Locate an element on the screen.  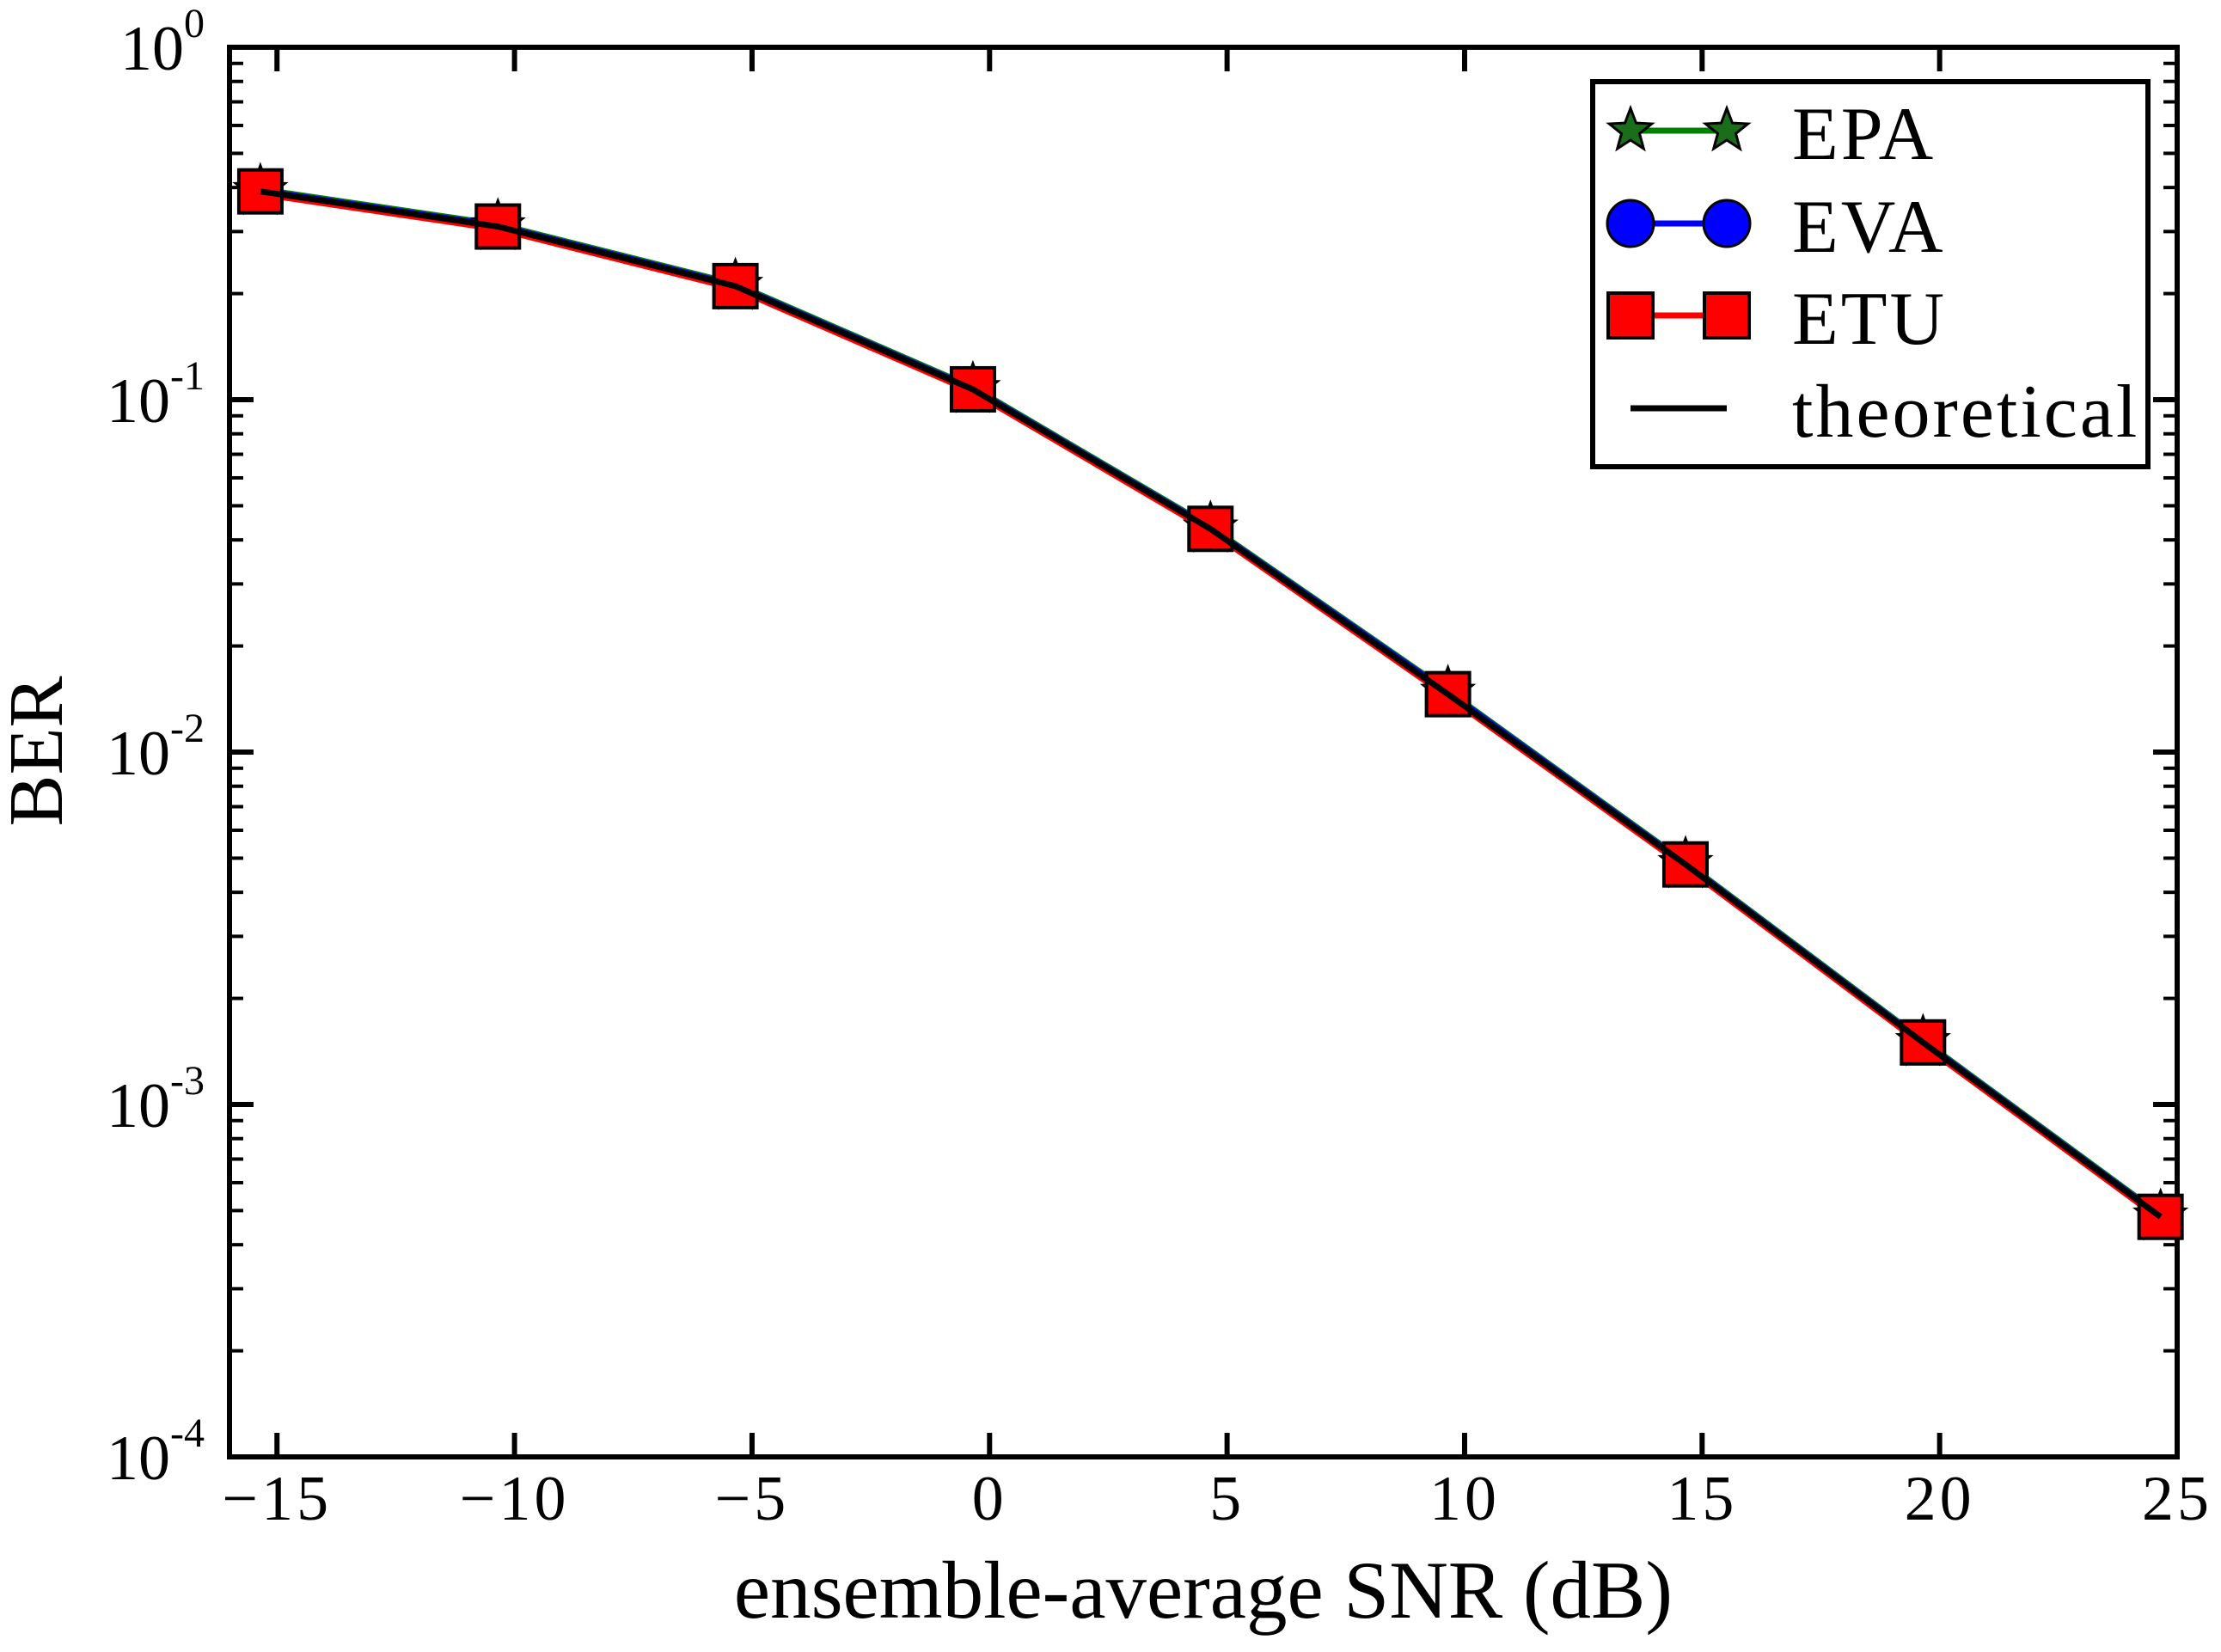
x-tick-label: 0 is located at coordinates (989, 1499).